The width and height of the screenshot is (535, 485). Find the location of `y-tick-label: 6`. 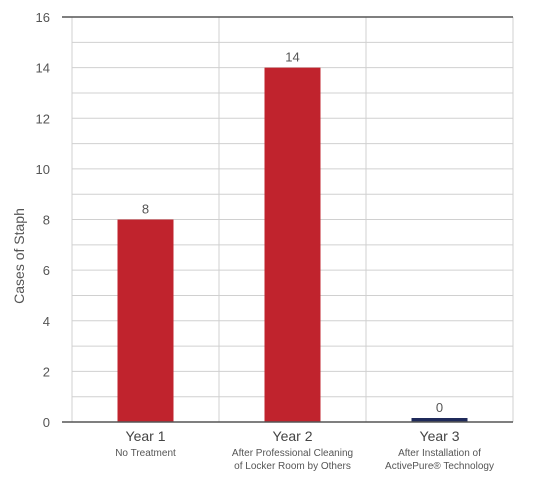

y-tick-label: 6 is located at coordinates (46, 270).